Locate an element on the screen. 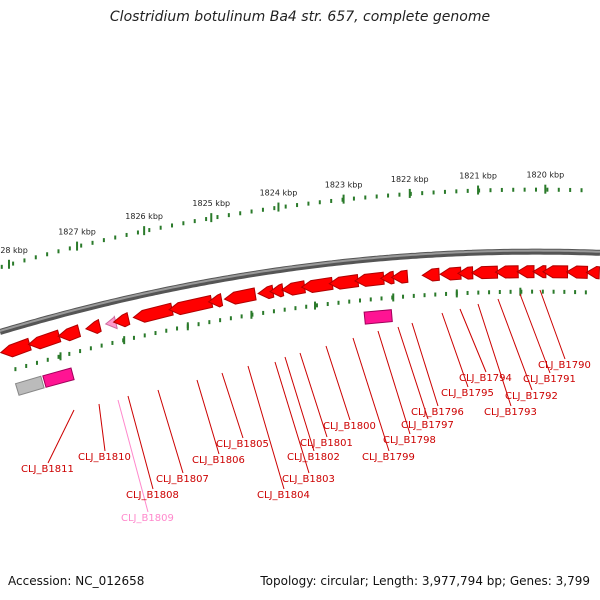 This screenshot has width=600, height=600. accession-text: Accession: NC_012658 is located at coordinates (76, 581).